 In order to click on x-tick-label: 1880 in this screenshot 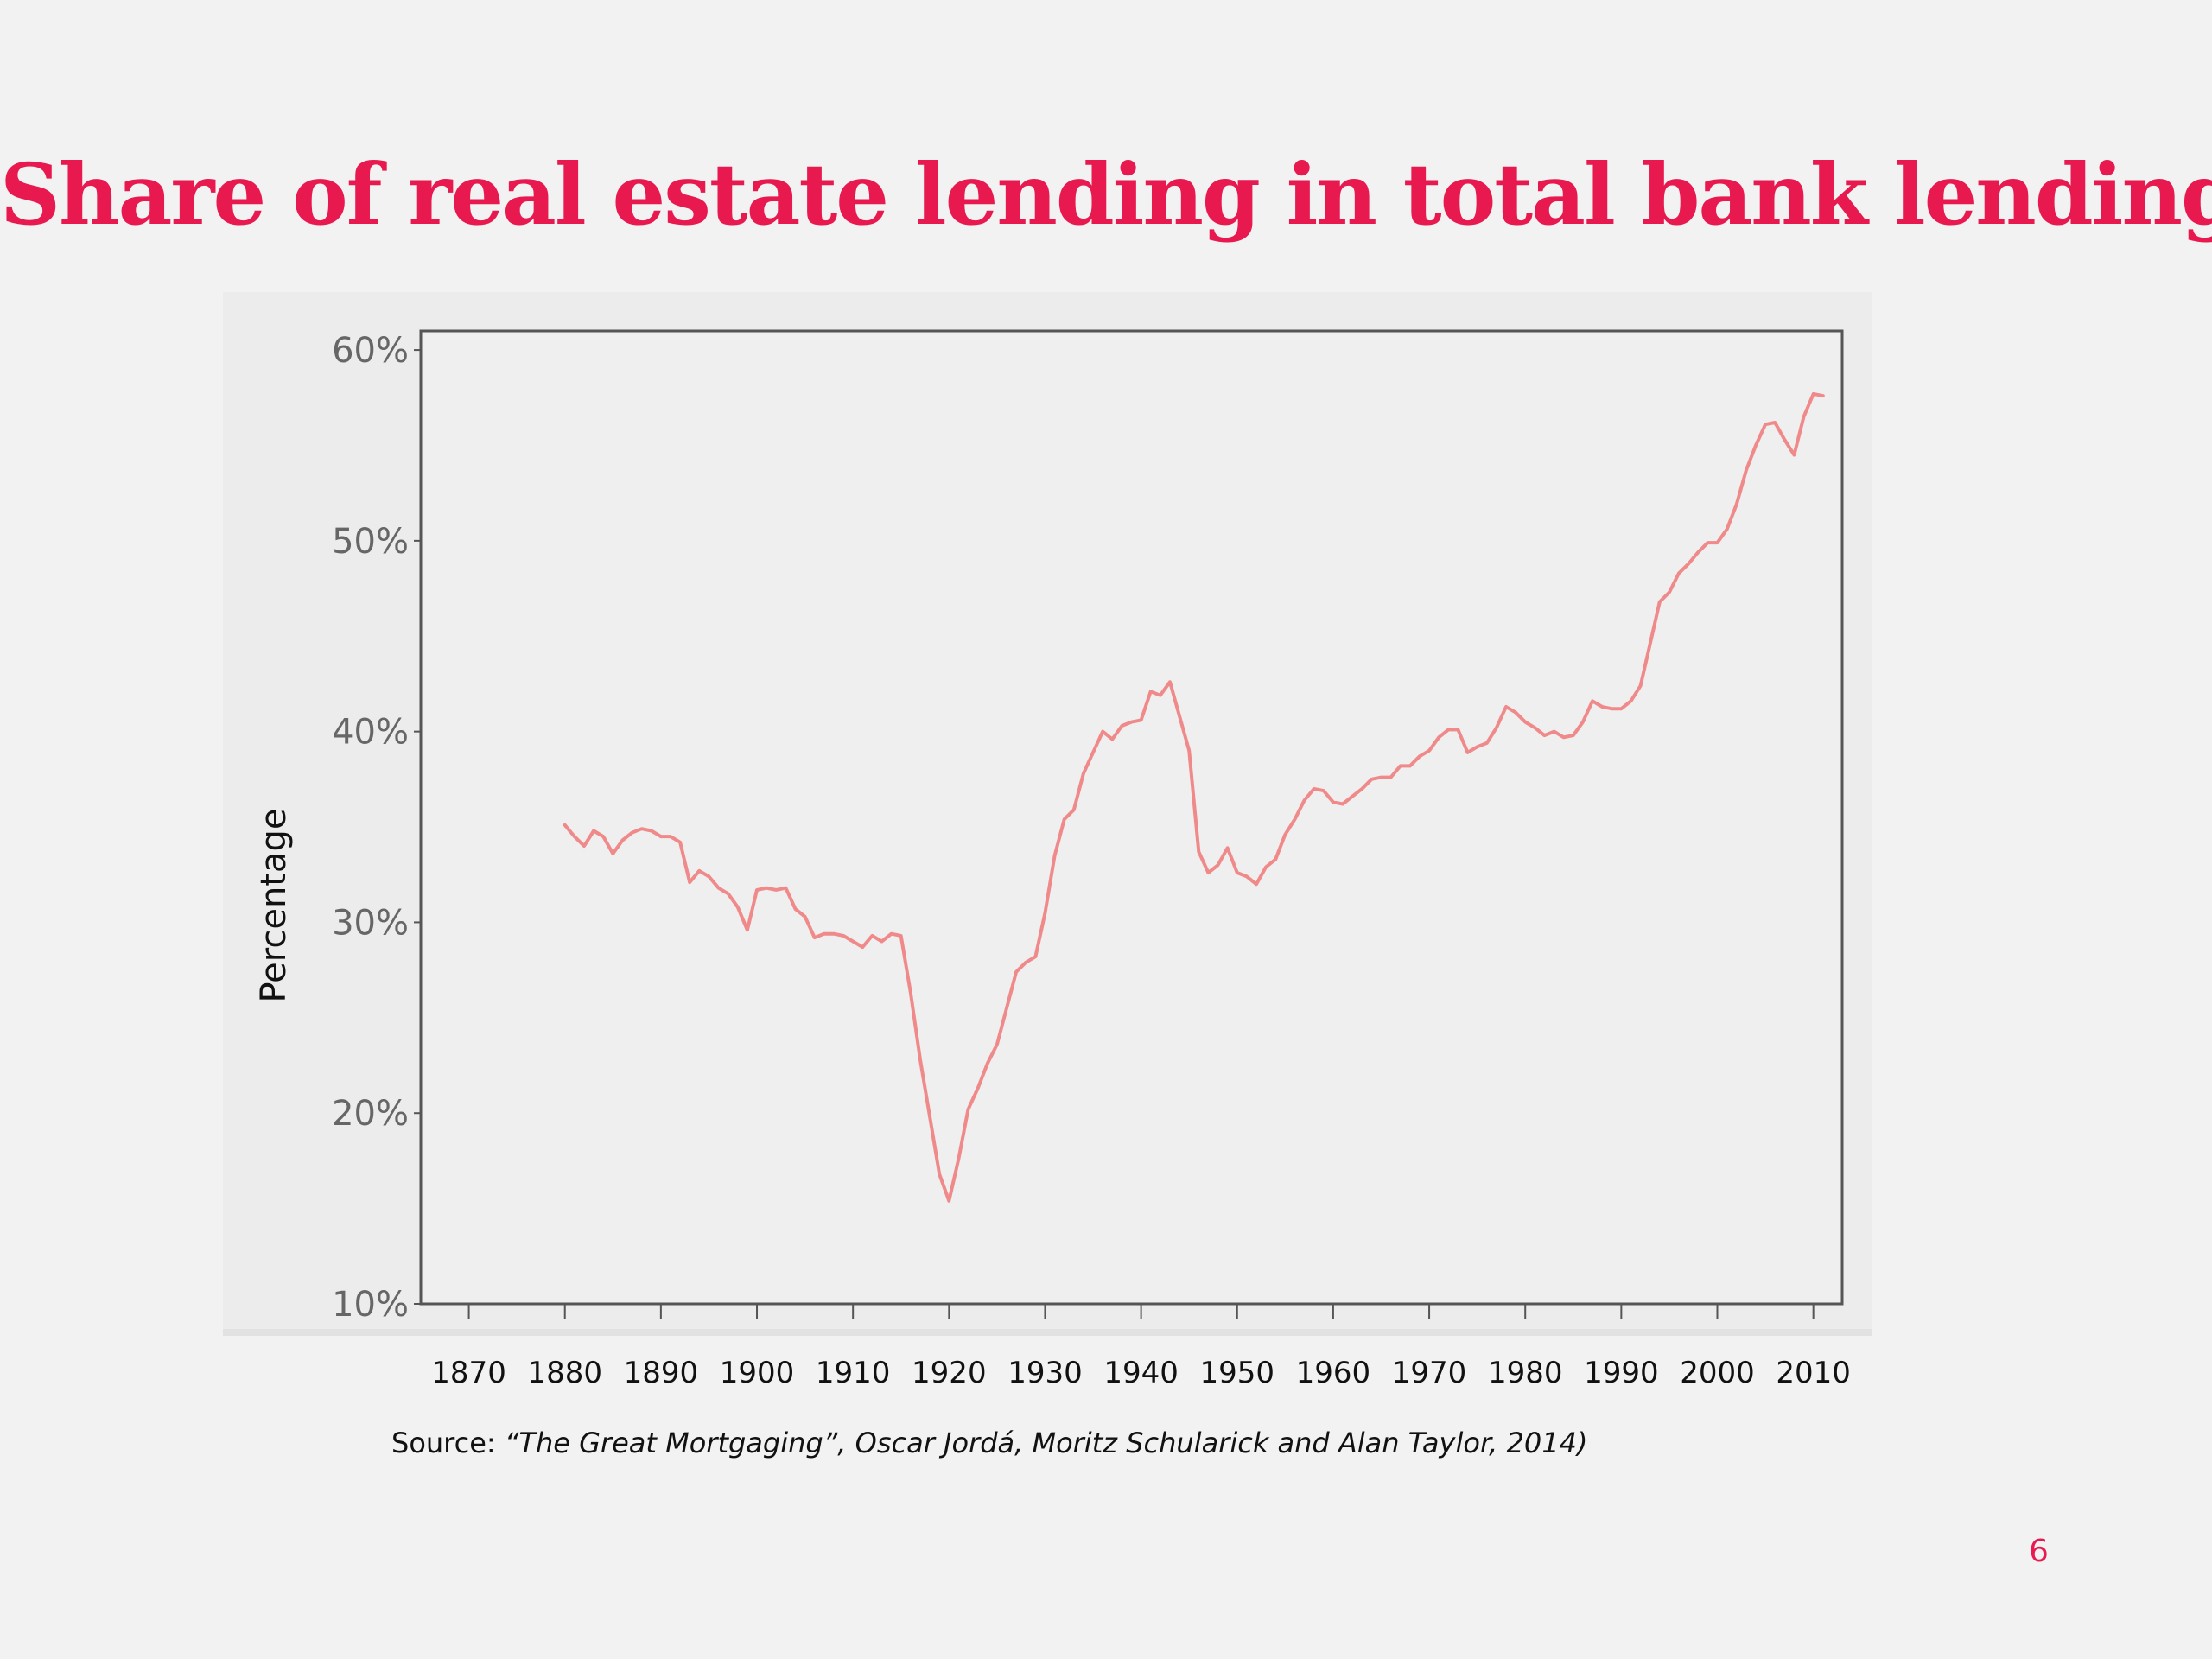, I will do `click(564, 1373)`.